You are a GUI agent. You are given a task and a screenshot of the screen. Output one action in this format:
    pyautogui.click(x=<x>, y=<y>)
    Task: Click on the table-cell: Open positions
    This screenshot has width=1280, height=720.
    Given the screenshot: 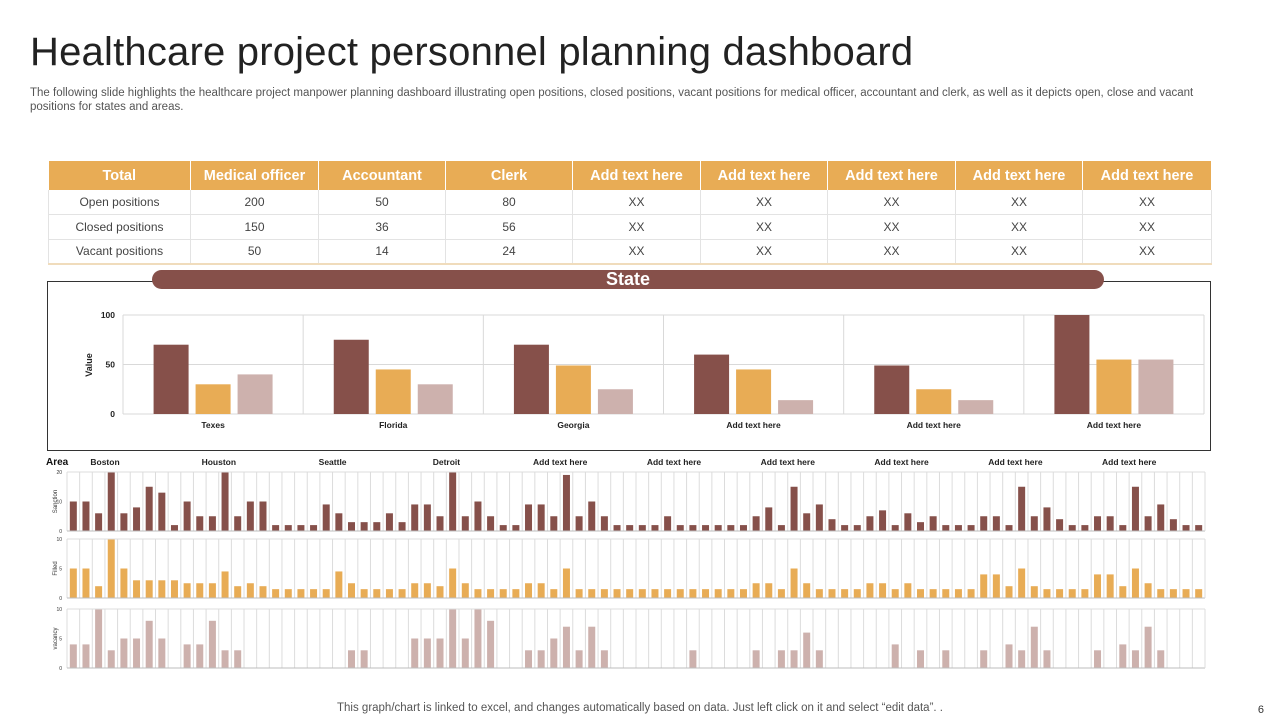 What is the action you would take?
    pyautogui.click(x=119, y=202)
    